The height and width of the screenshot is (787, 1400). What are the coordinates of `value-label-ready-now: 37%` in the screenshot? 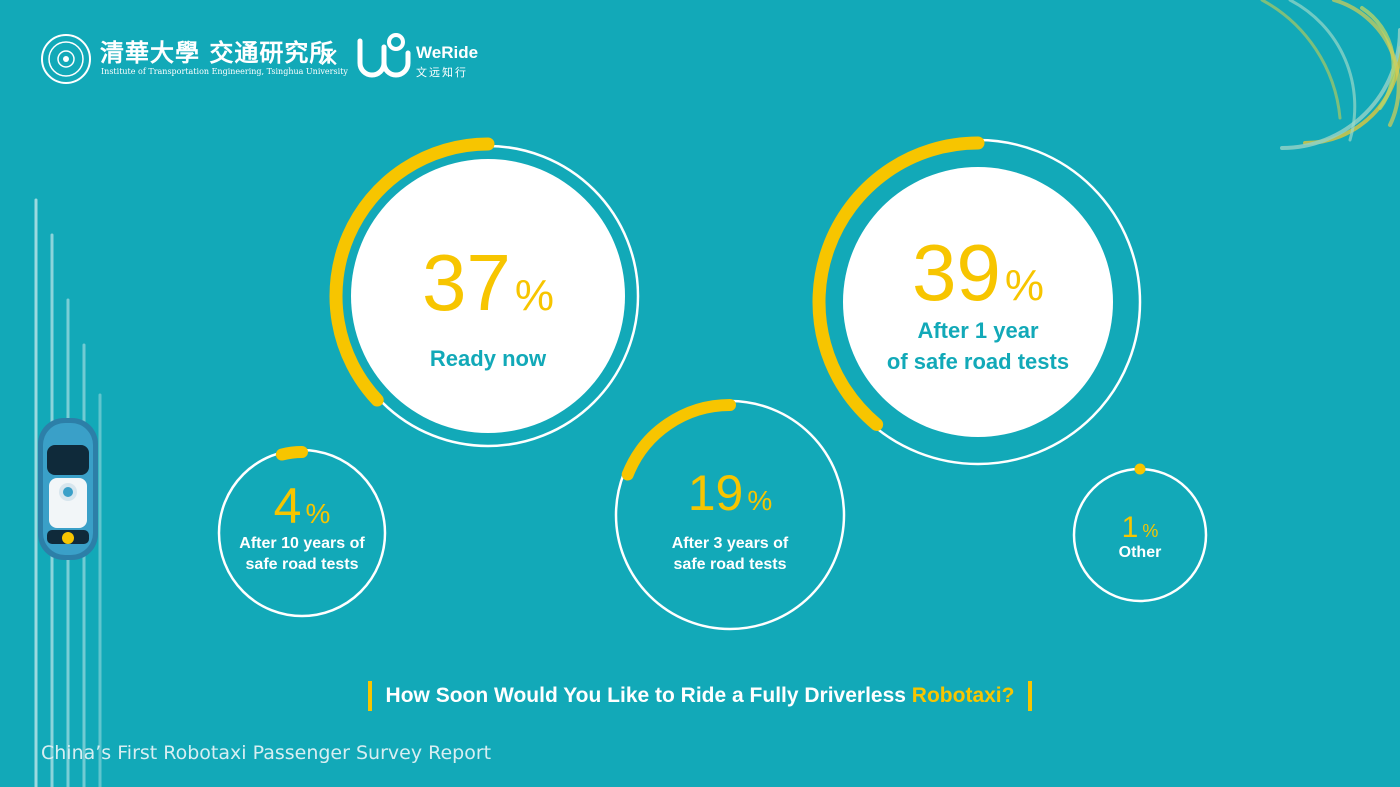 It's located at (488, 282).